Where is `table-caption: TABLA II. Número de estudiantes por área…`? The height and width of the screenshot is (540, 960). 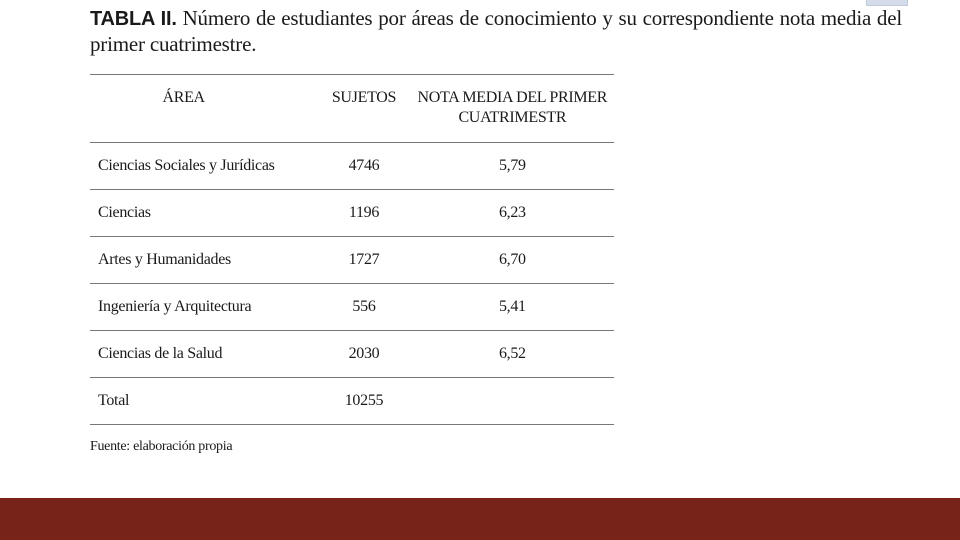 table-caption: TABLA II. Número de estudiantes por área… is located at coordinates (496, 31).